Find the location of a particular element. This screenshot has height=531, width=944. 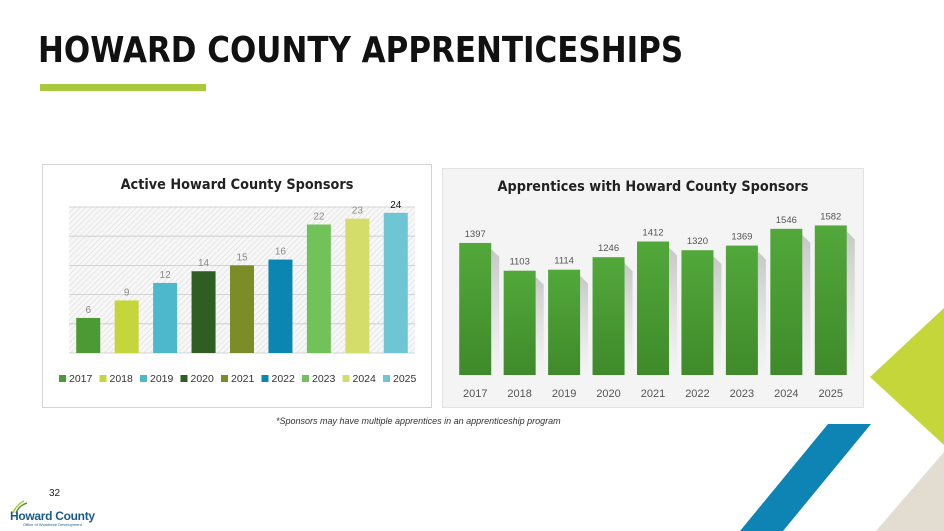

data-label-2018: 1103 is located at coordinates (519, 262).